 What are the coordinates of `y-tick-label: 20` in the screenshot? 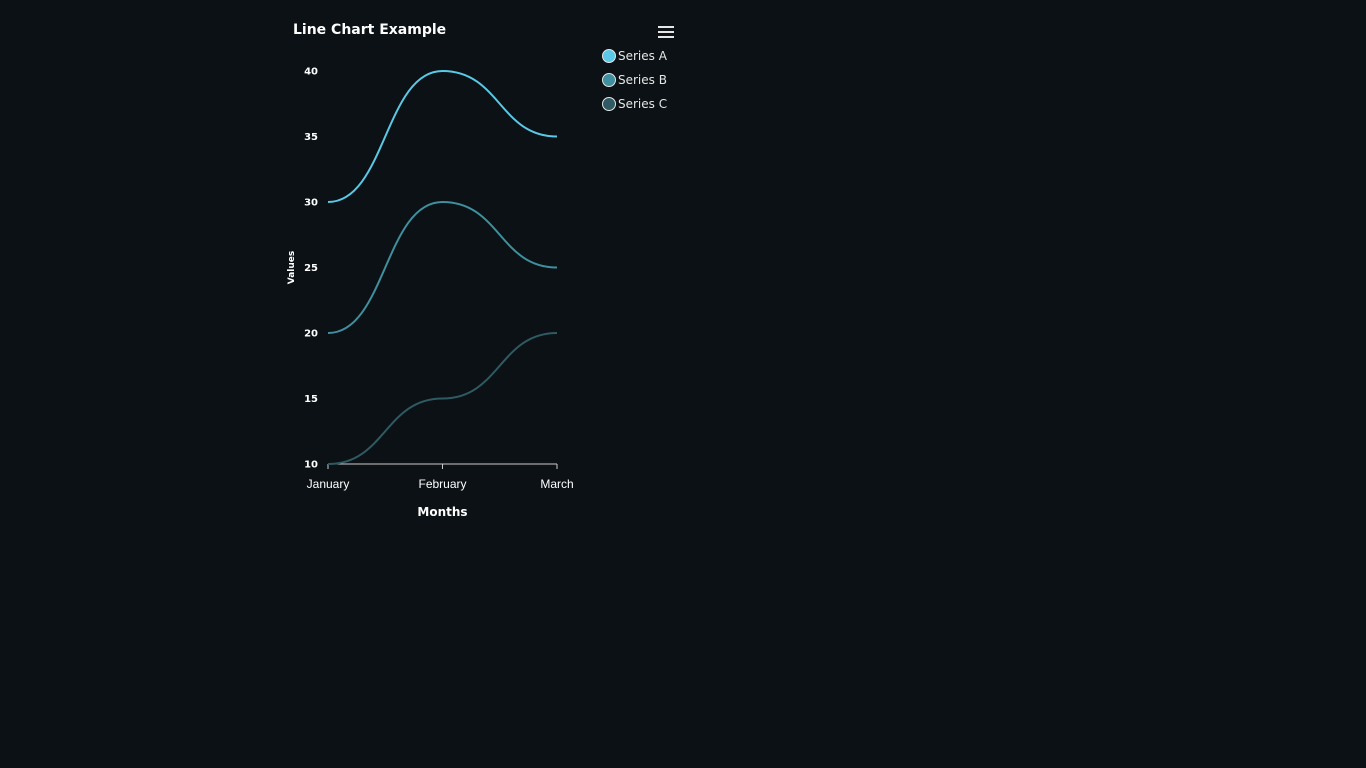 It's located at (311, 334).